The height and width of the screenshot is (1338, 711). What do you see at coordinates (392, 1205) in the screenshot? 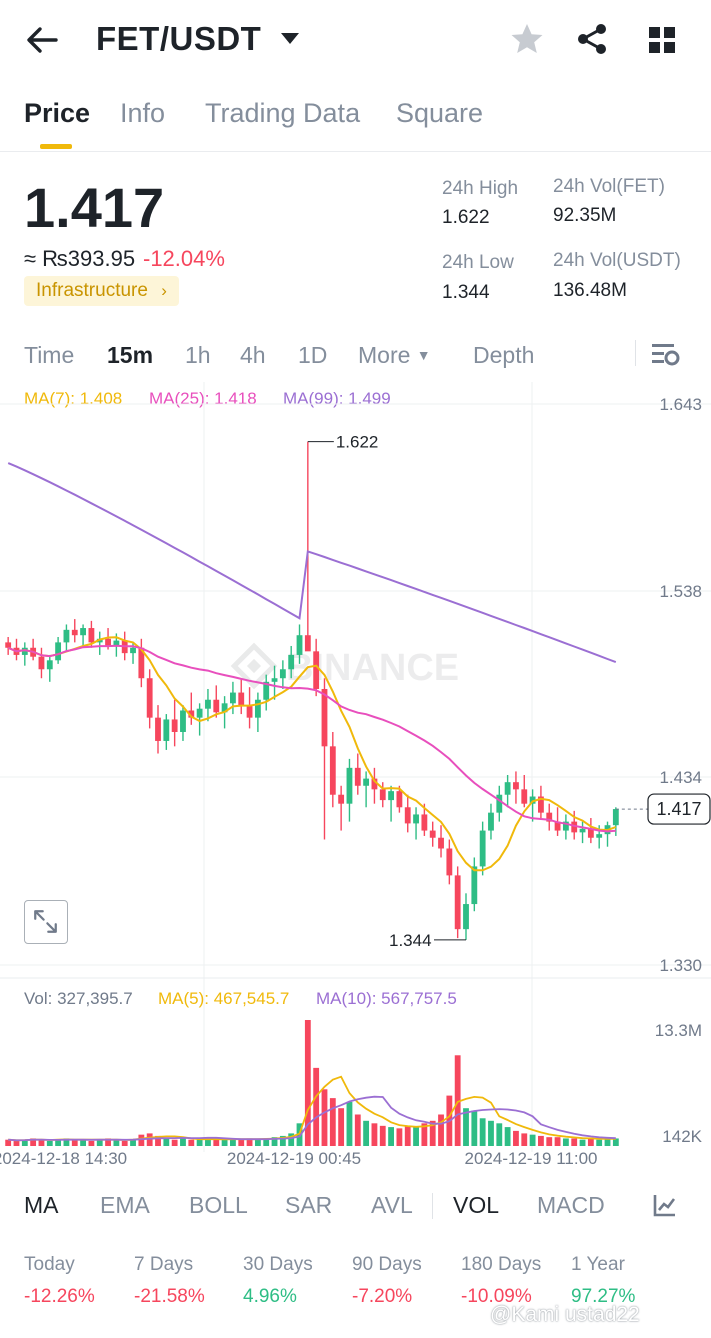
I see `indicator-avl: AVL` at bounding box center [392, 1205].